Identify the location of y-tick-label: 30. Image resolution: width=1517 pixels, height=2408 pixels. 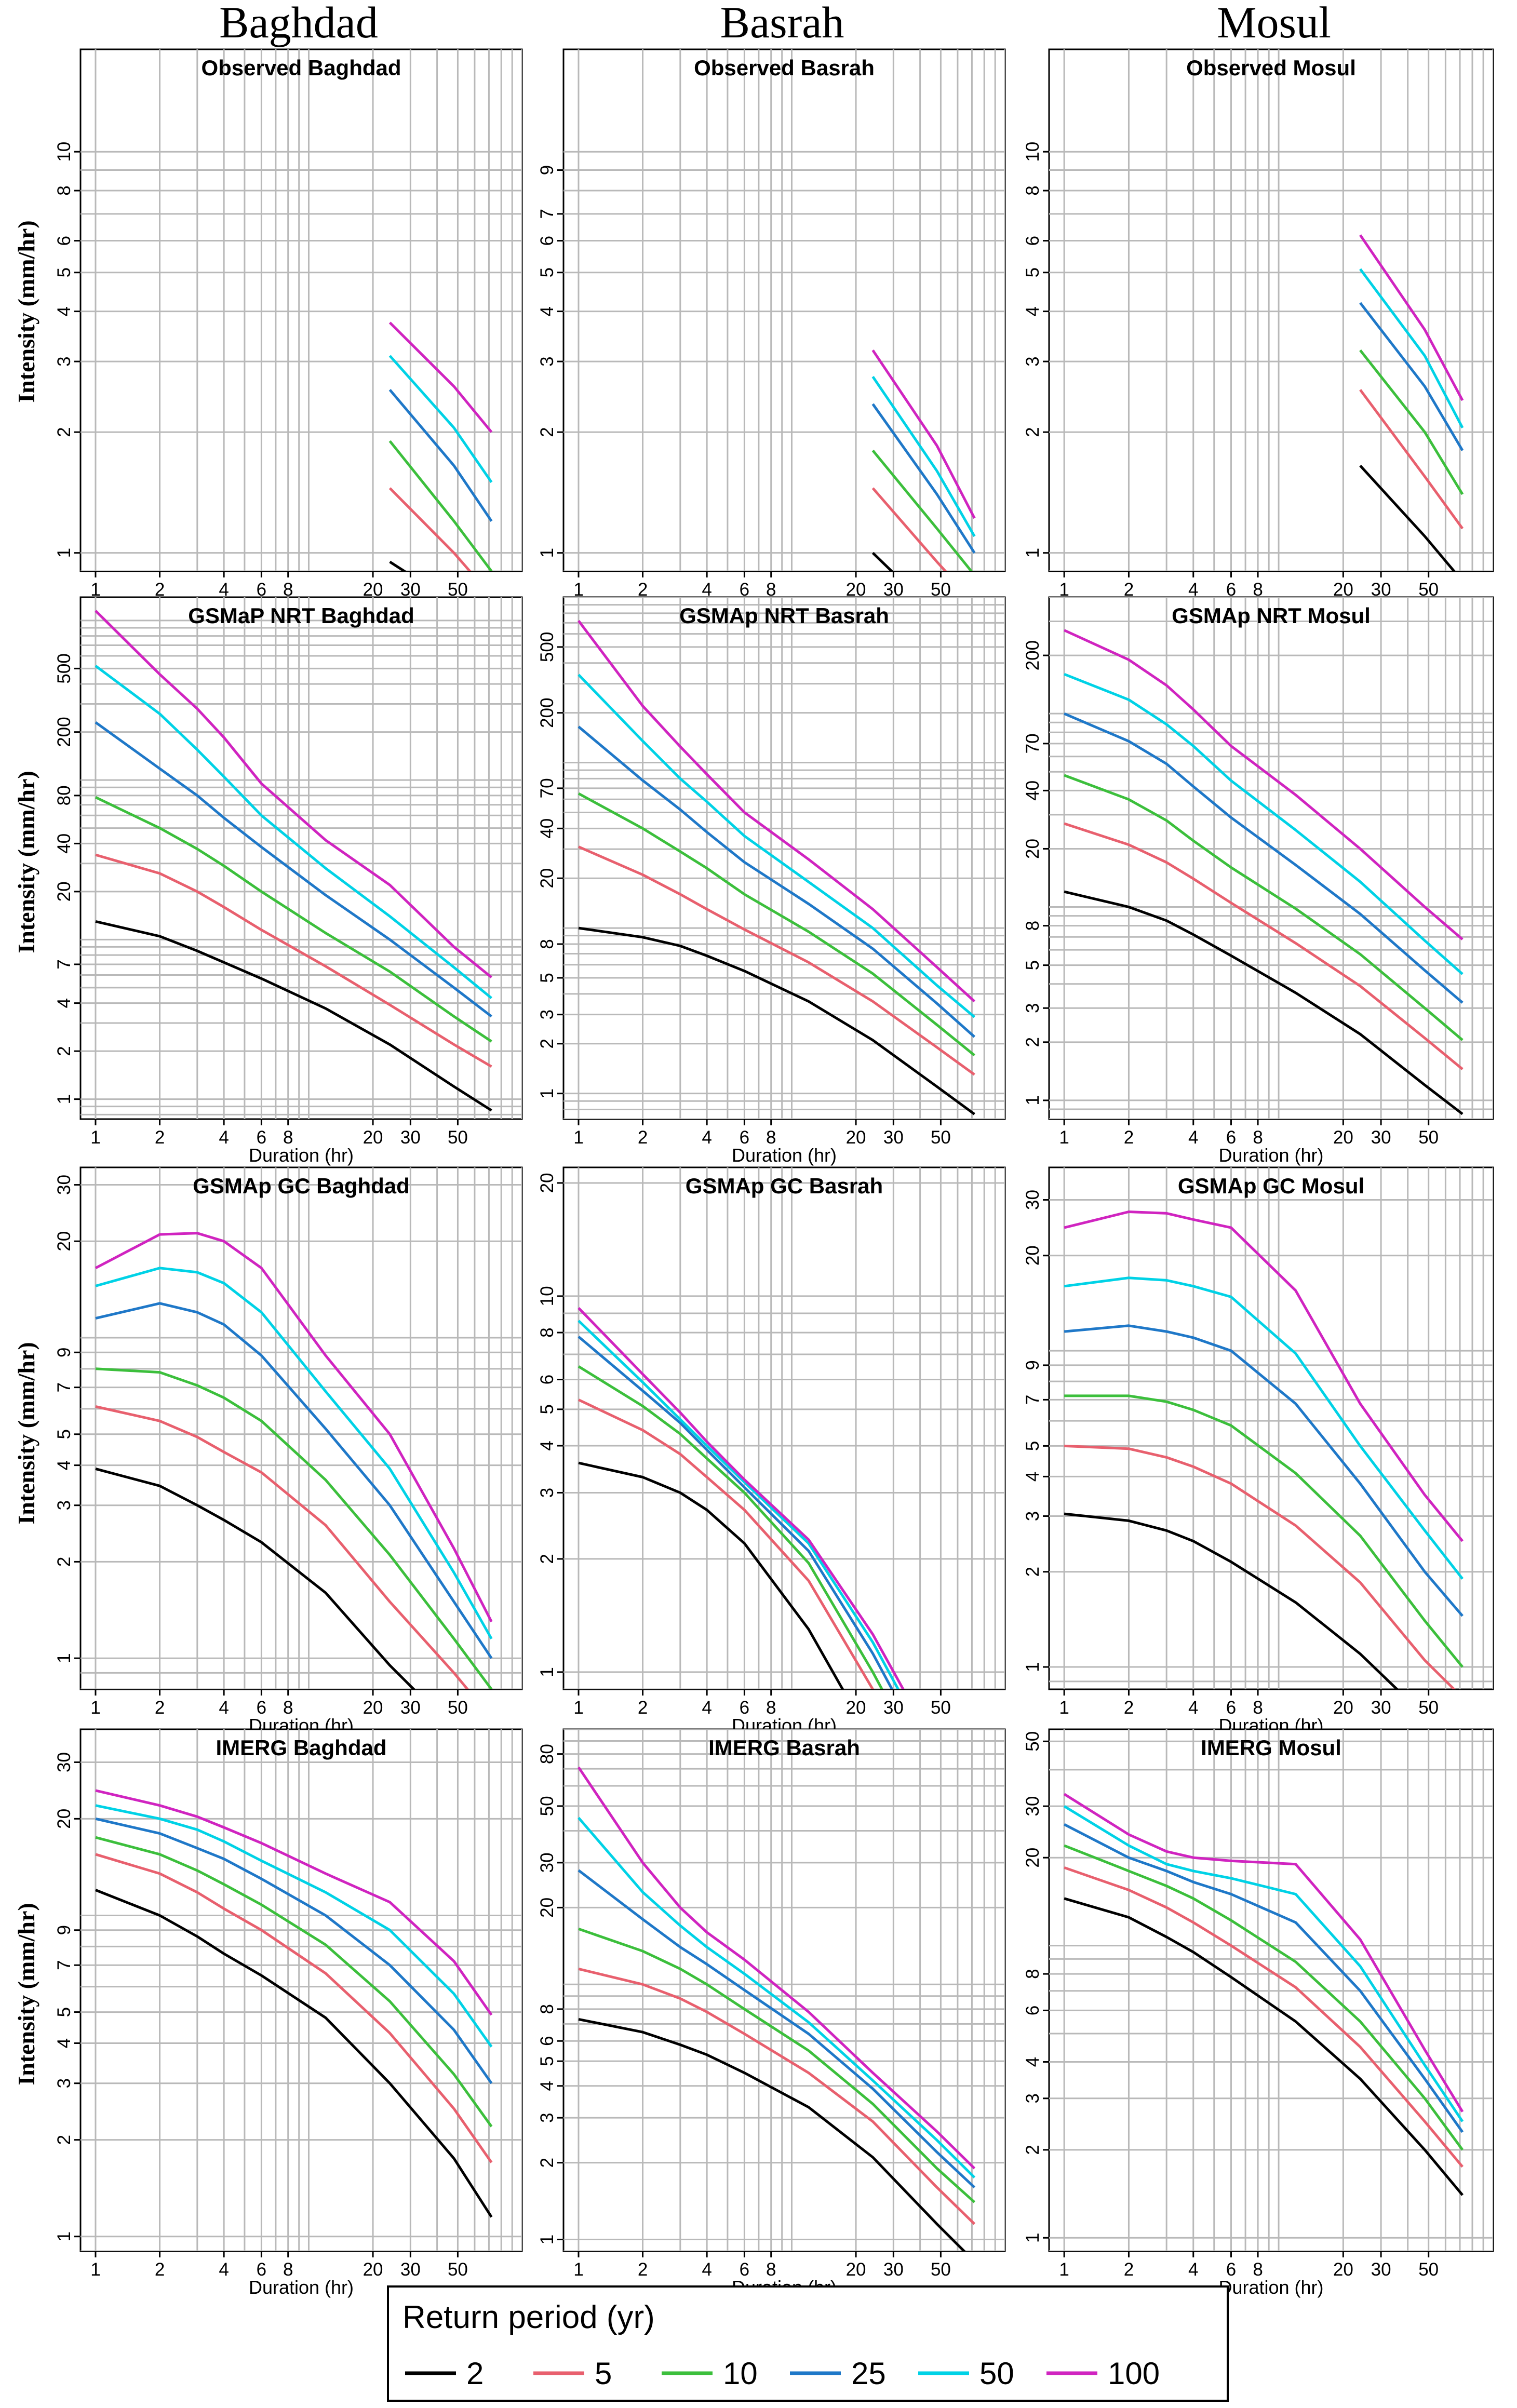
(1033, 1200).